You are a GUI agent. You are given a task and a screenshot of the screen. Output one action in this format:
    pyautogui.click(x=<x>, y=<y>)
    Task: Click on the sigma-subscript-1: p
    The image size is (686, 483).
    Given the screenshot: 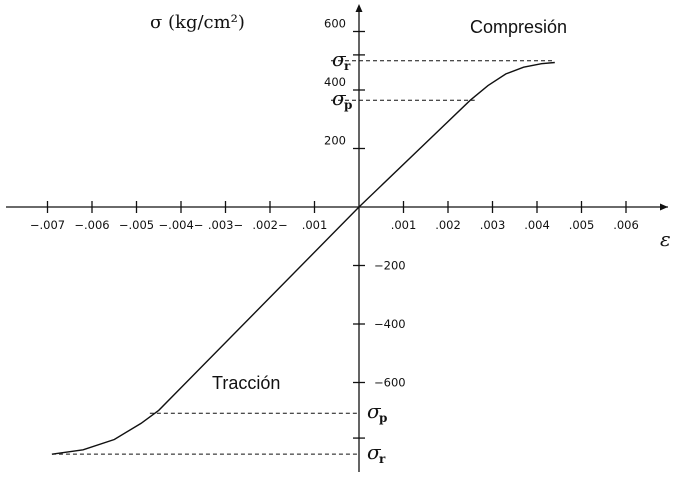 What is the action you would take?
    pyautogui.click(x=348, y=105)
    